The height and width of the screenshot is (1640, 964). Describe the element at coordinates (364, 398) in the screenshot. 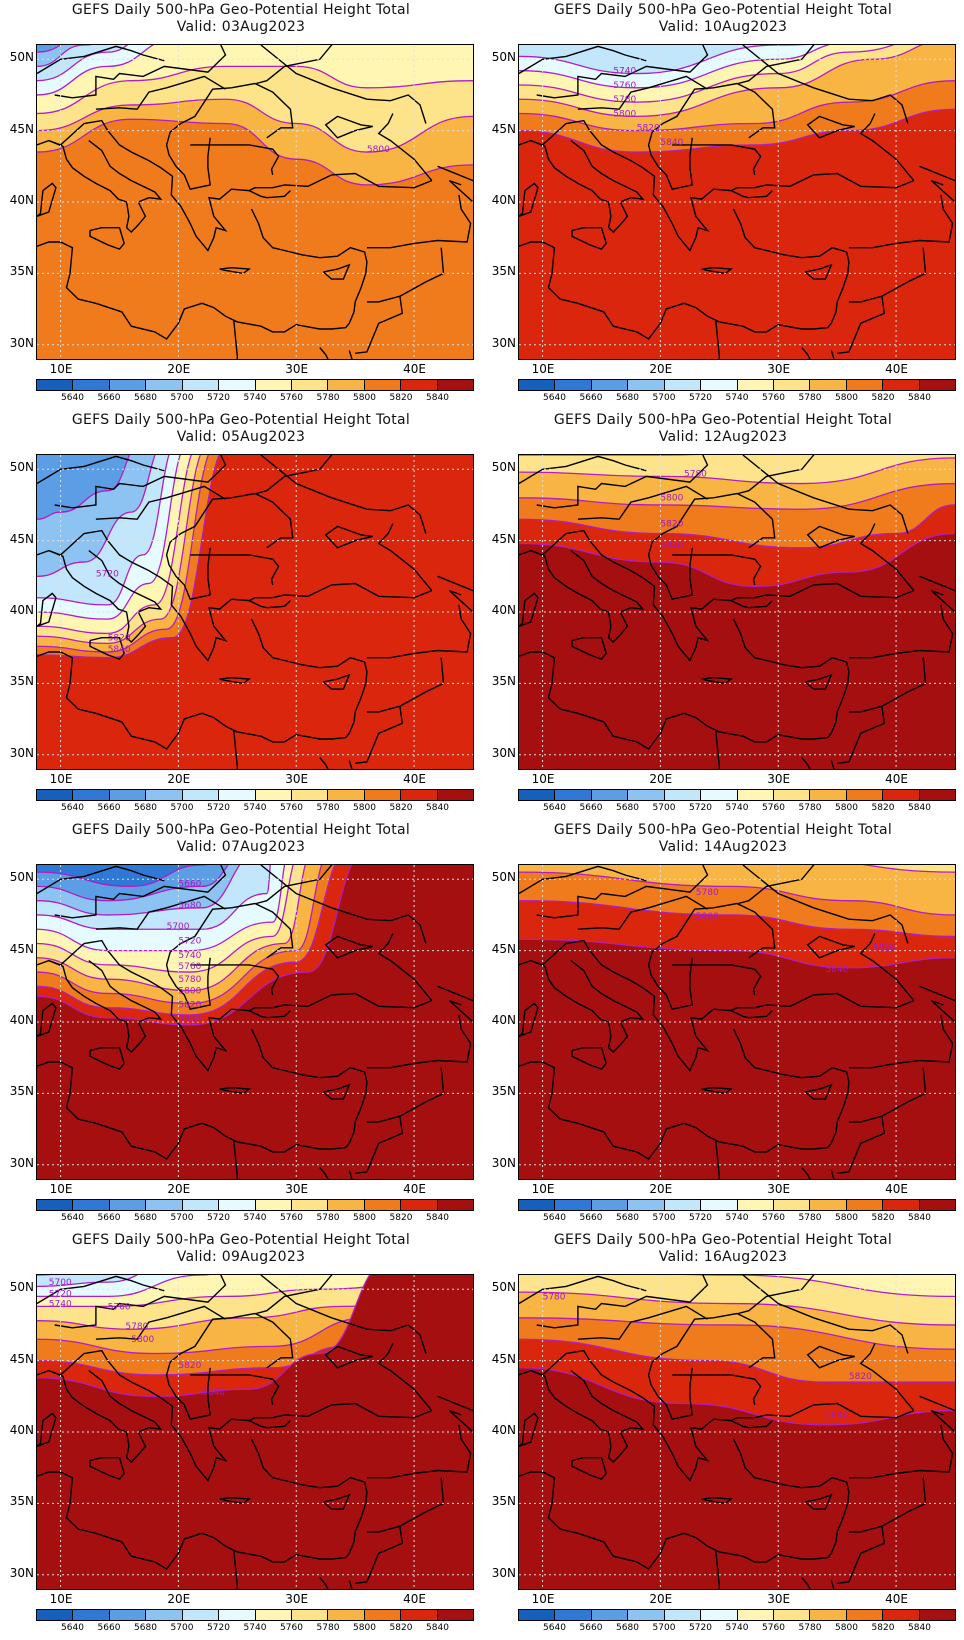

I see `colorbar-label: 5800` at that location.